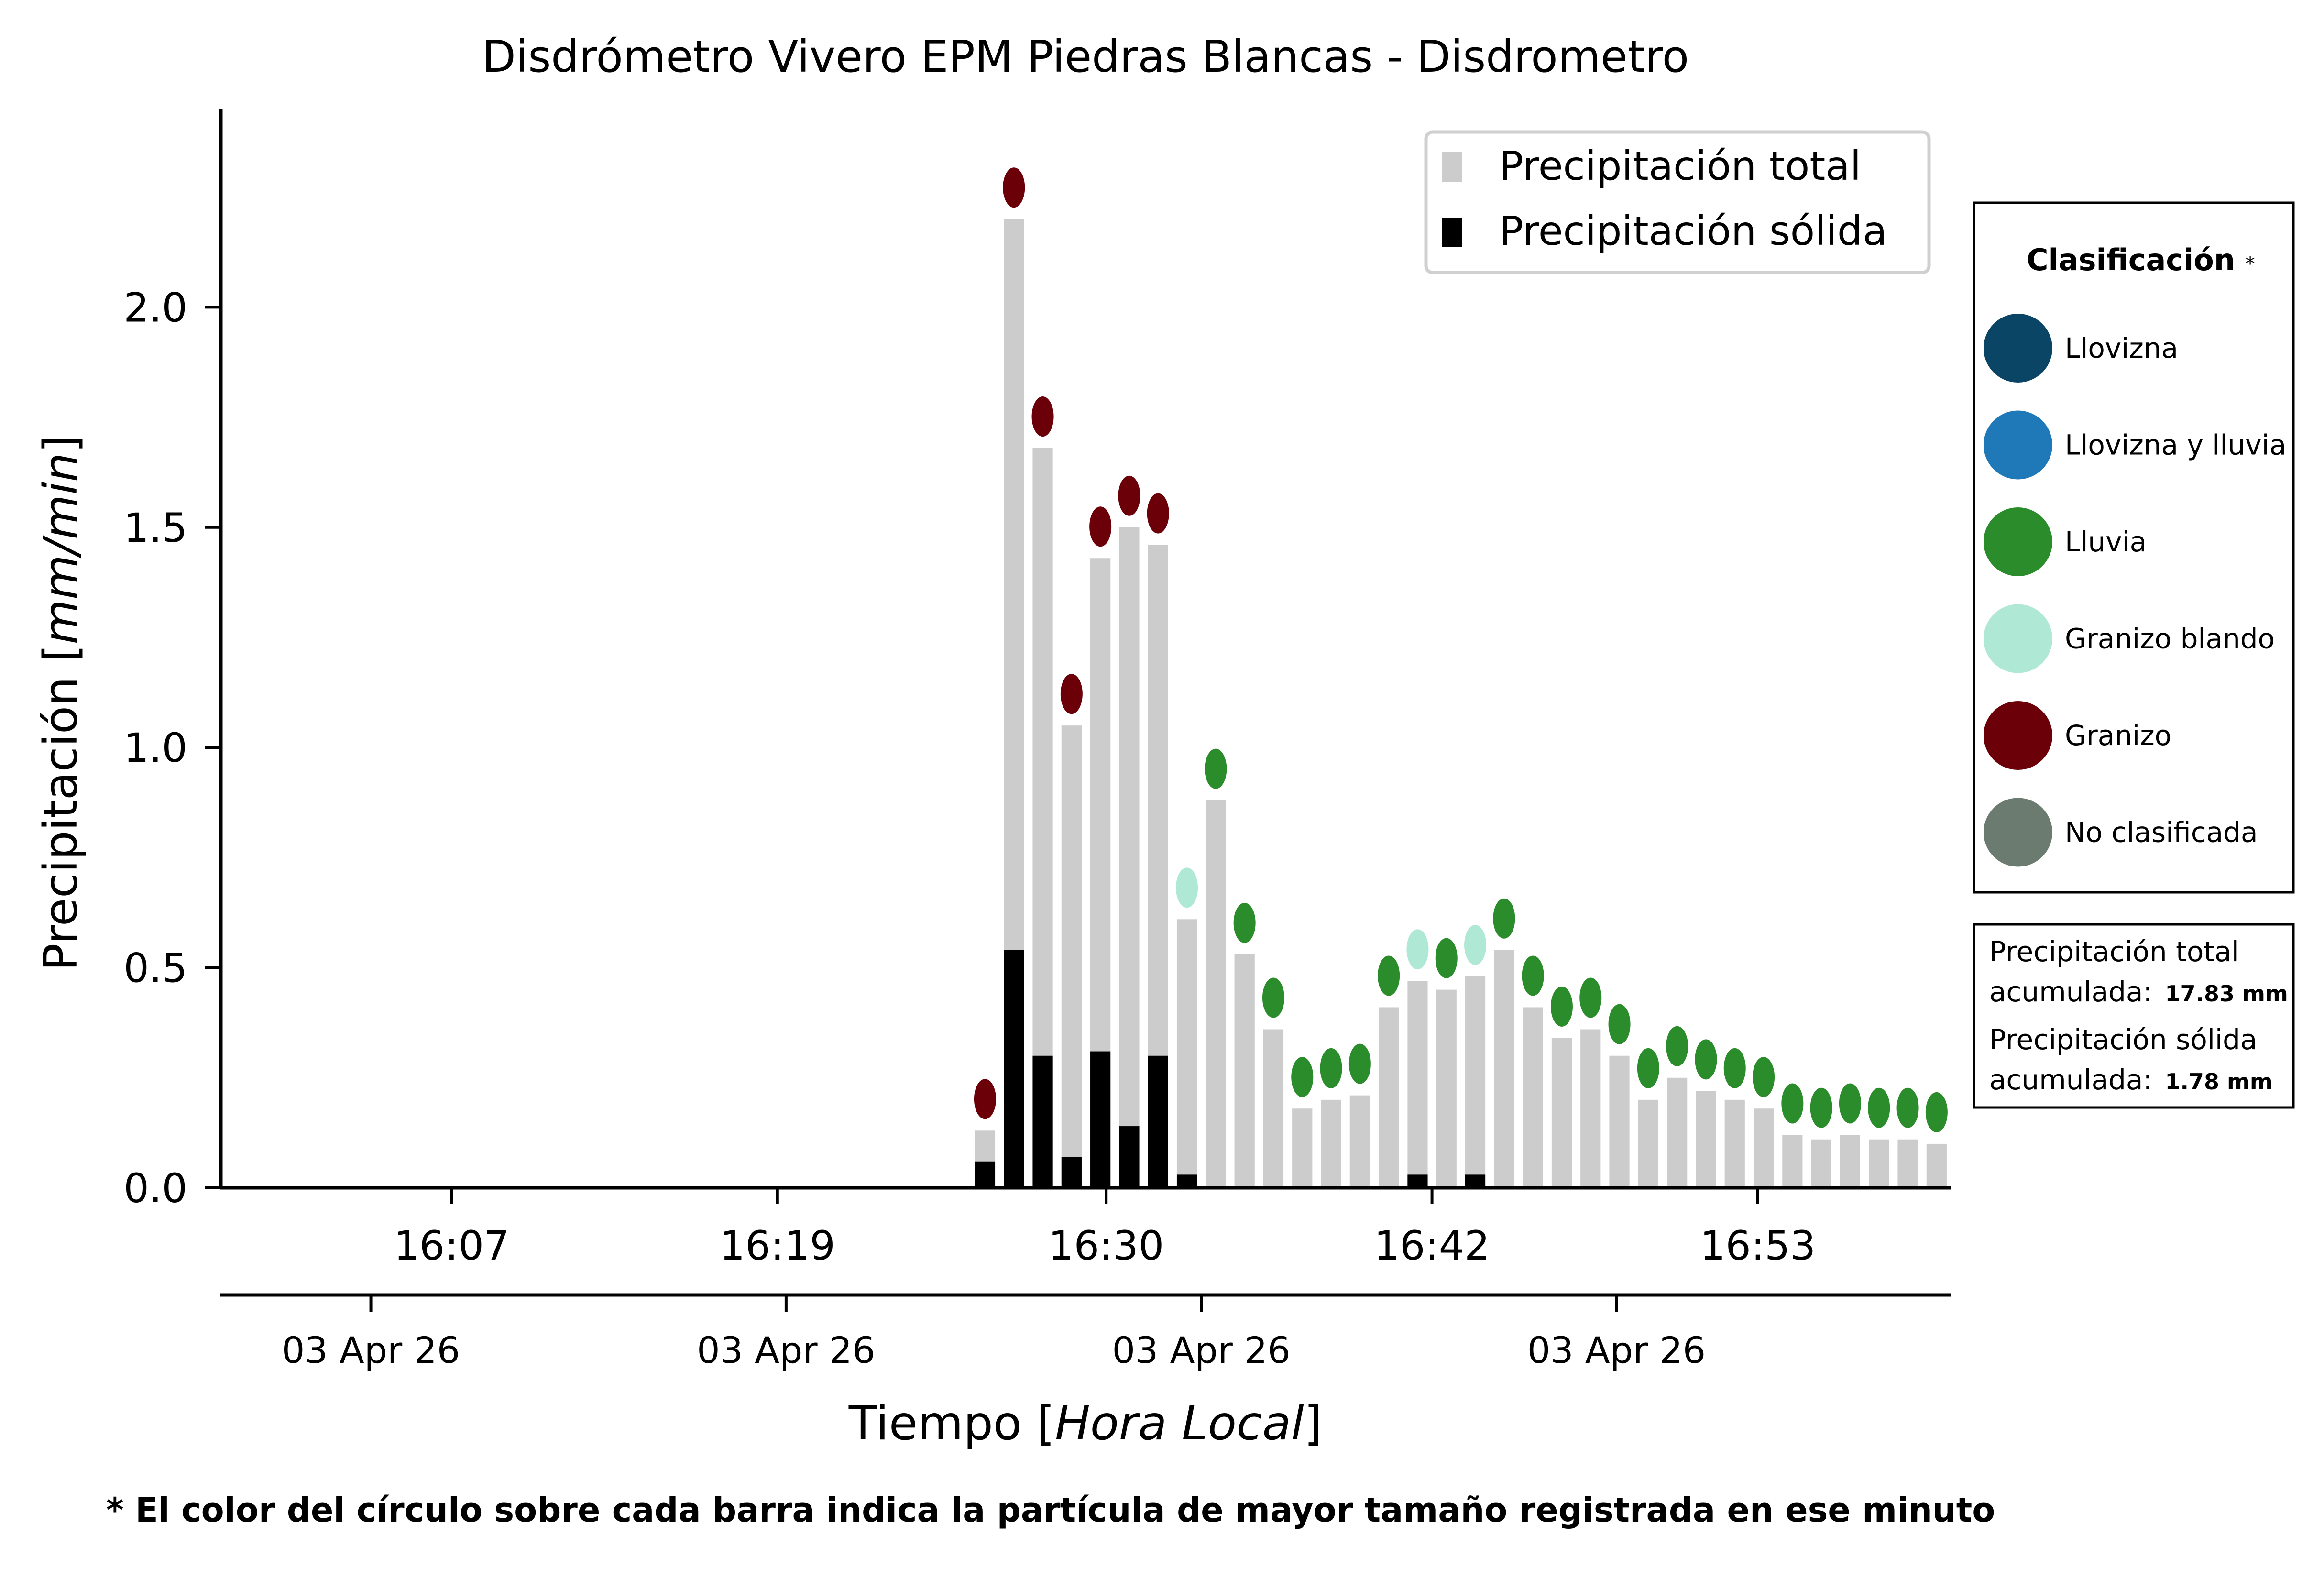 This screenshot has height=1579, width=2324. I want to click on y-axis-label-text: Precipitación, so click(61, 824).